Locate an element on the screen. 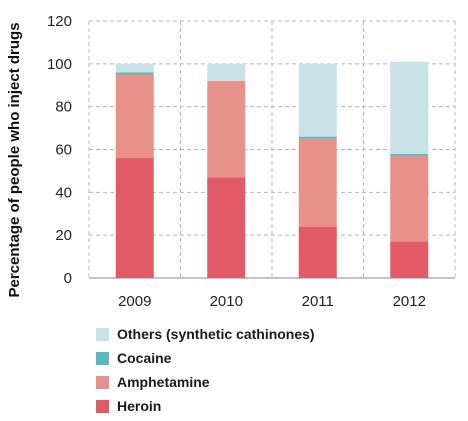 The image size is (468, 421). y-tick-label: 0 is located at coordinates (68, 278).